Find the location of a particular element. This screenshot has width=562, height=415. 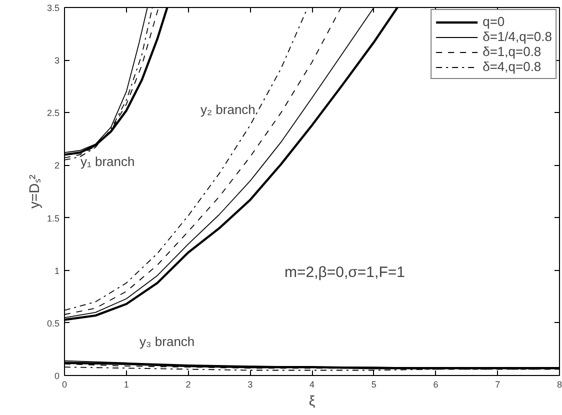

y-tick-label: 0.5 is located at coordinates (53, 323).